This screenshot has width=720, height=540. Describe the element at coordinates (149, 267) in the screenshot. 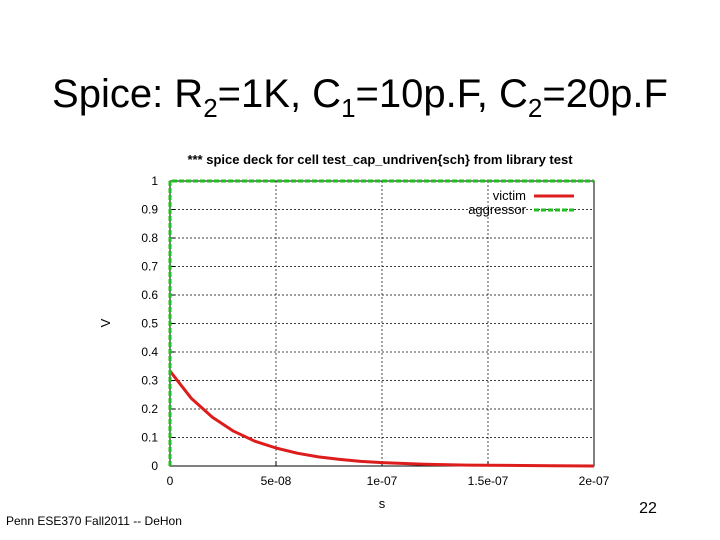

I see `y-tick-label: 0.7` at that location.